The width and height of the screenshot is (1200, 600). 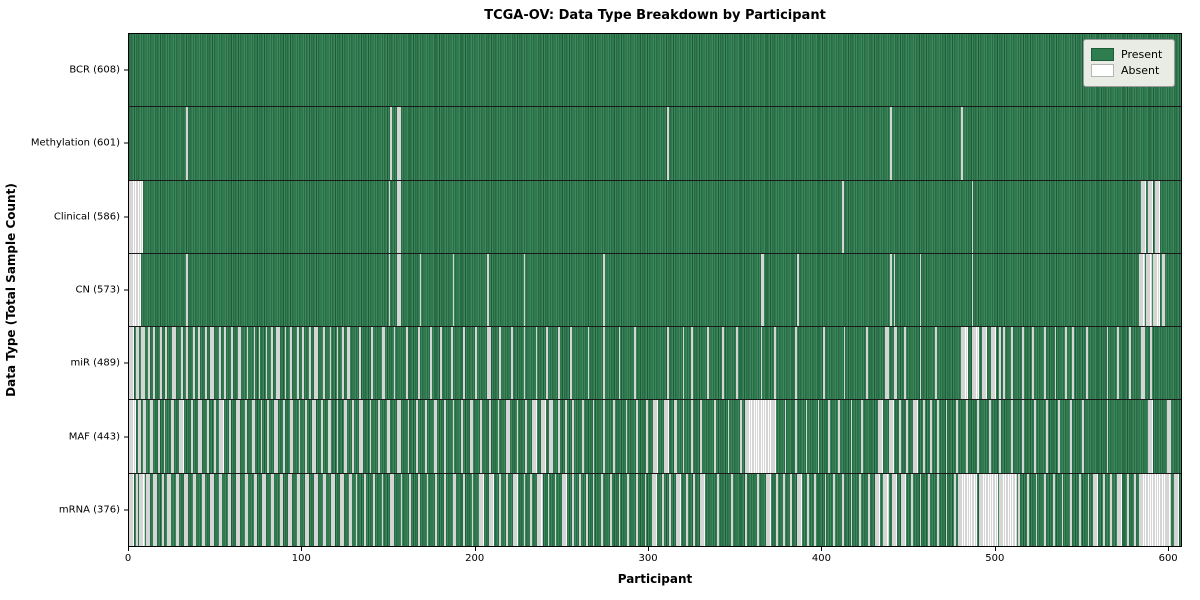 I want to click on x-tick-label-300: 300, so click(x=648, y=558).